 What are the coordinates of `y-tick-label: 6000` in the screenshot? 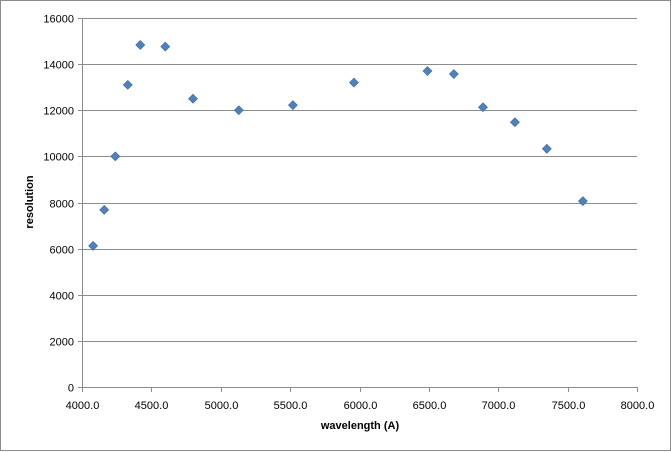 It's located at (62, 251).